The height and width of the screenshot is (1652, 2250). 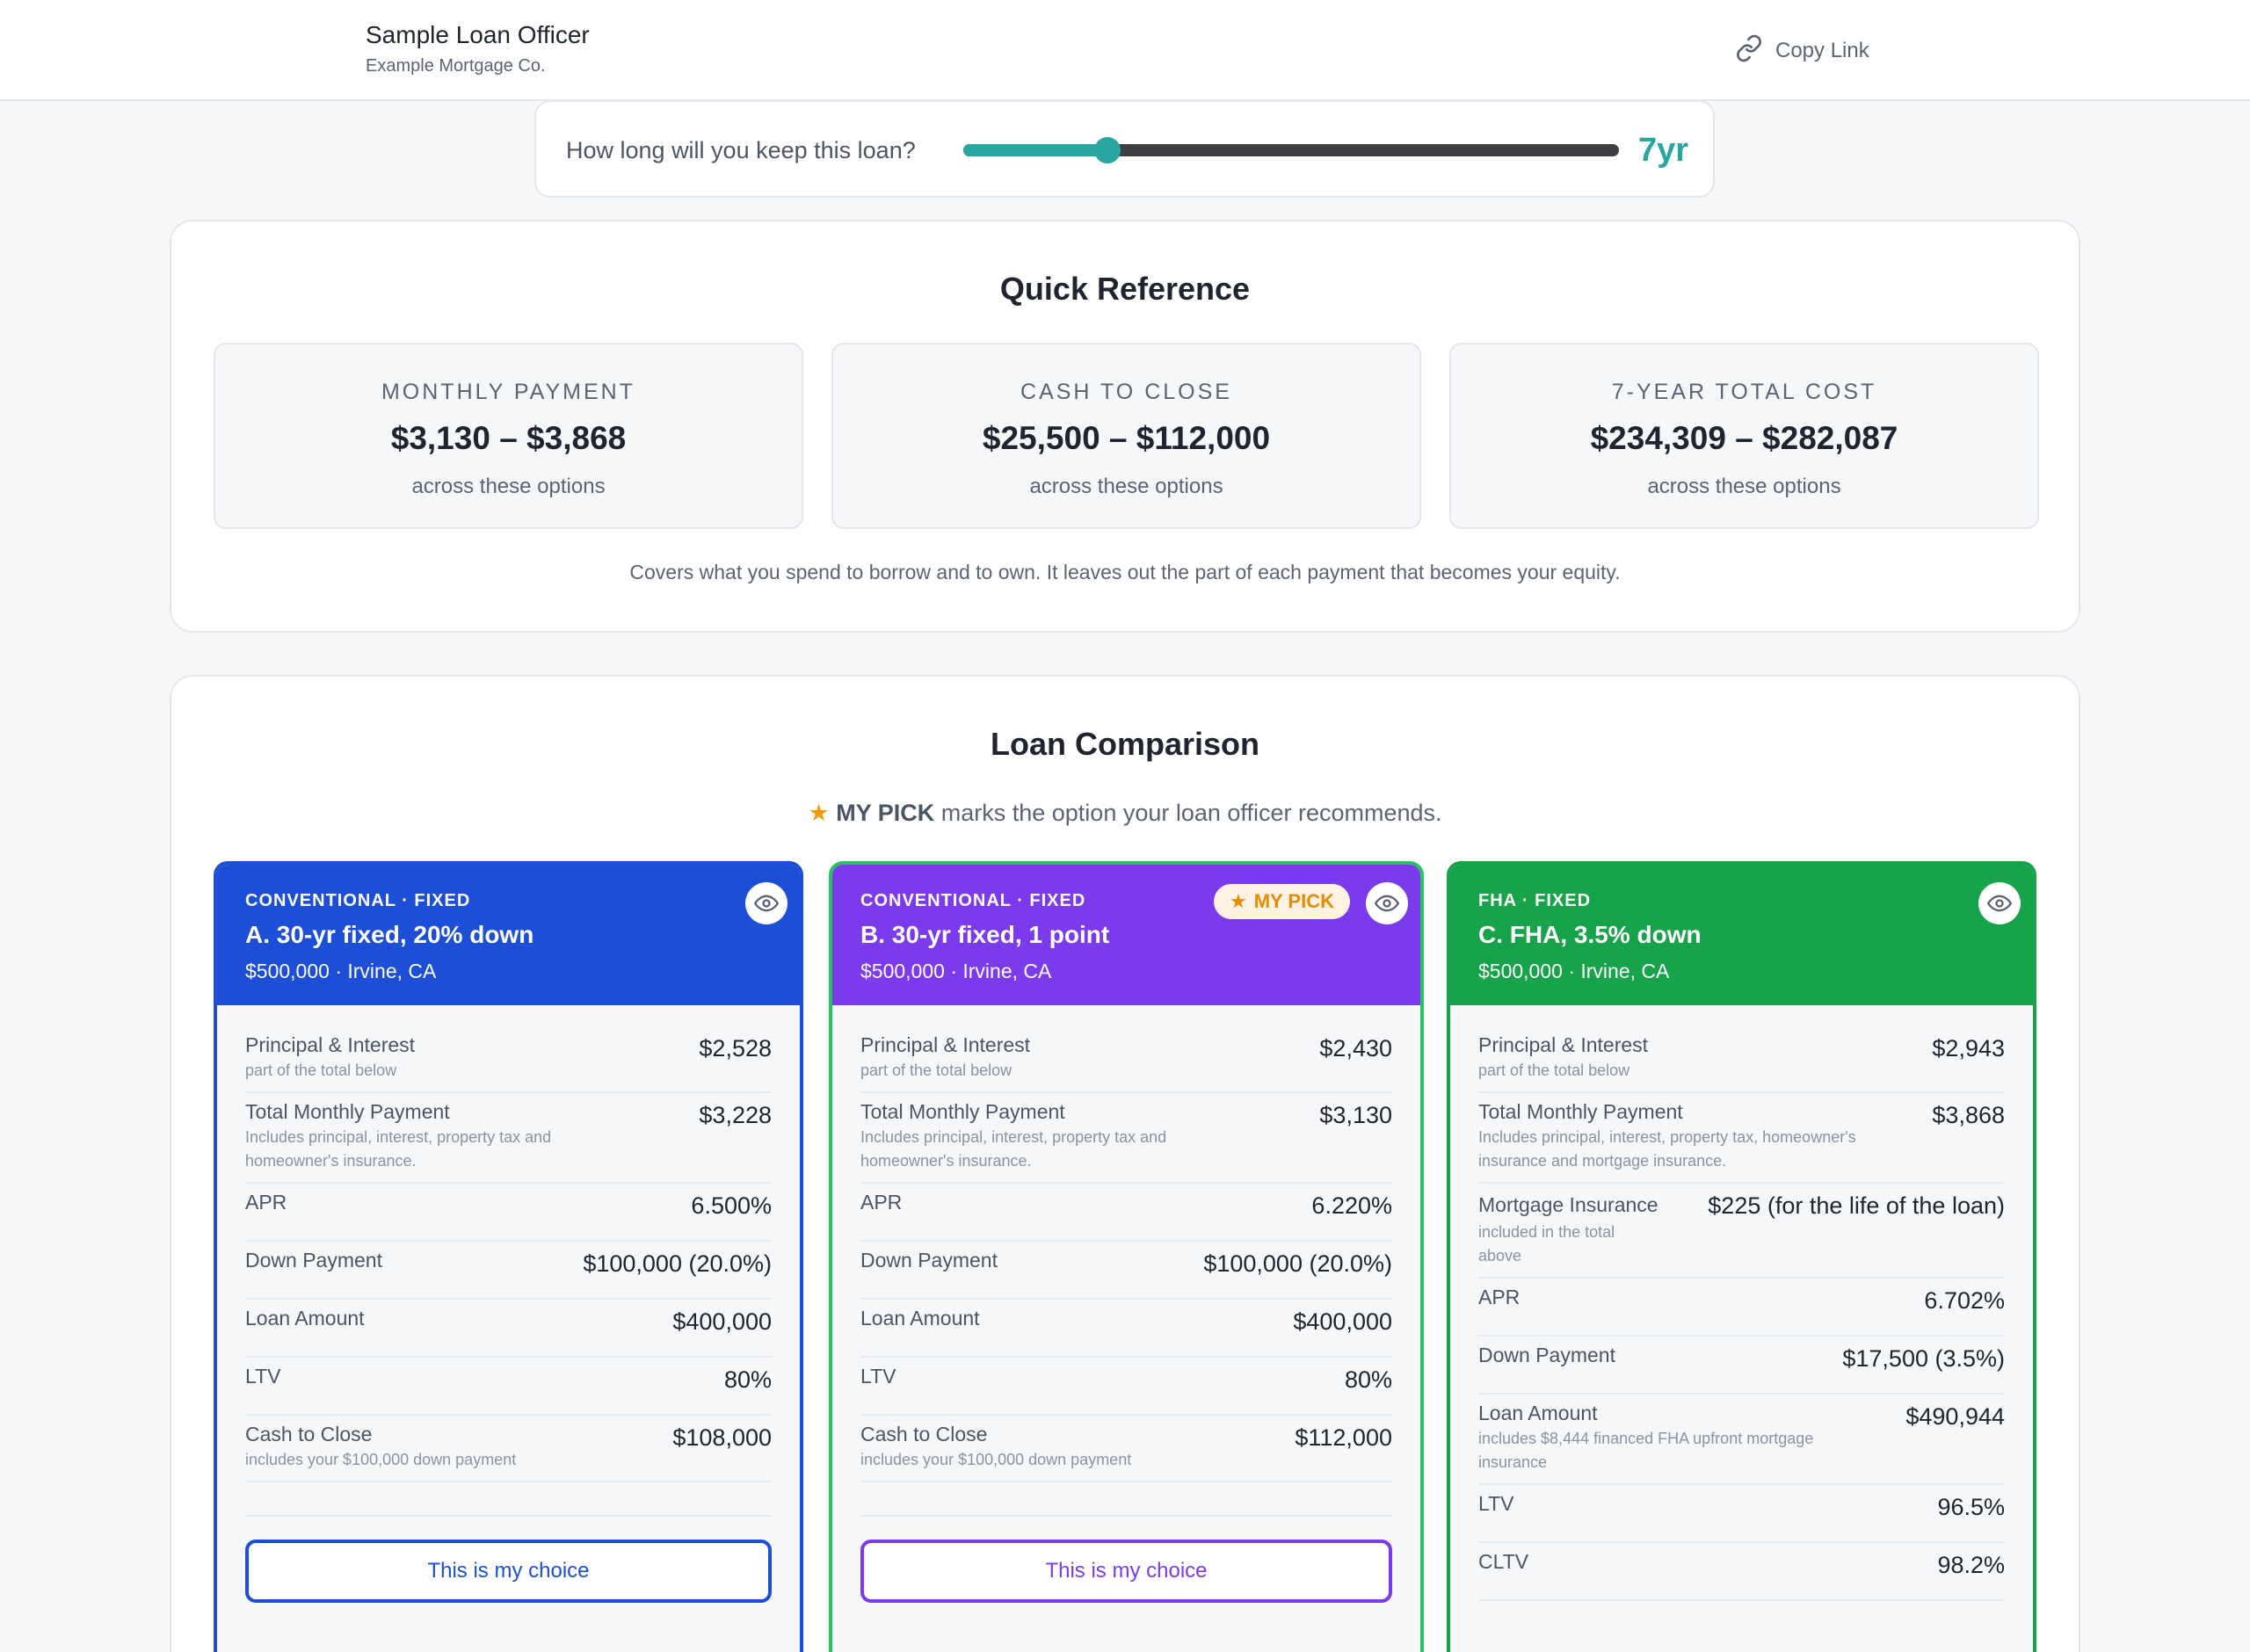 I want to click on quick-reference-title: Quick Reference, so click(x=1125, y=289).